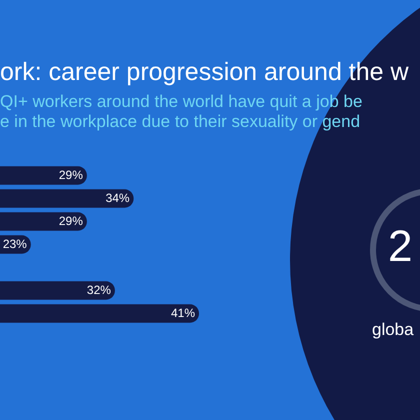  What do you see at coordinates (118, 197) in the screenshot?
I see `data-label: 34%` at bounding box center [118, 197].